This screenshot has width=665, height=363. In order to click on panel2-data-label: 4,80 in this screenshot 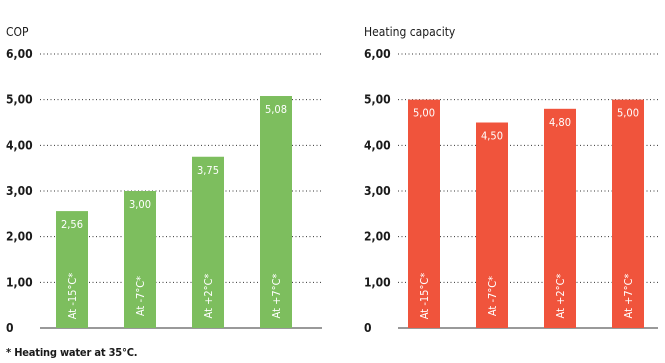, I will do `click(560, 122)`.